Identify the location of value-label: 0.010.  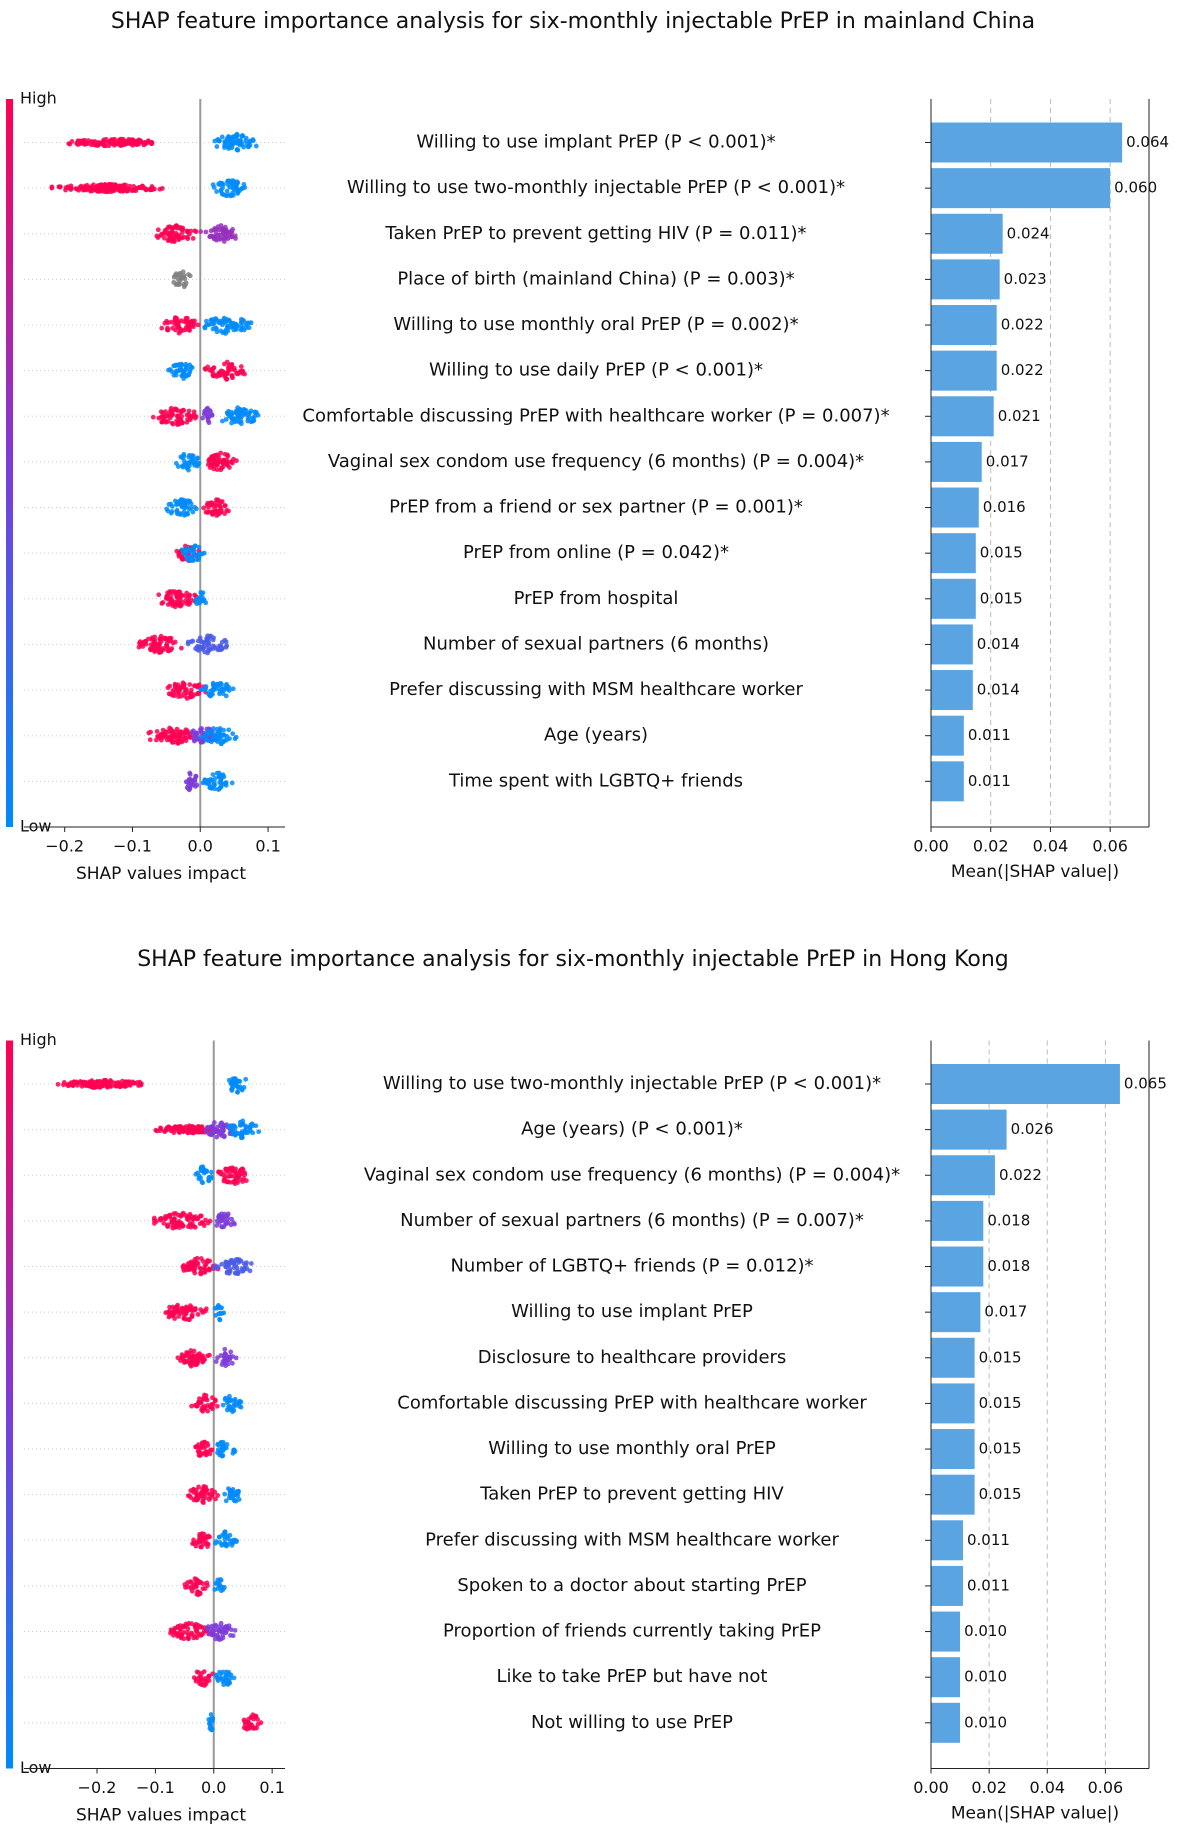
(985, 1631).